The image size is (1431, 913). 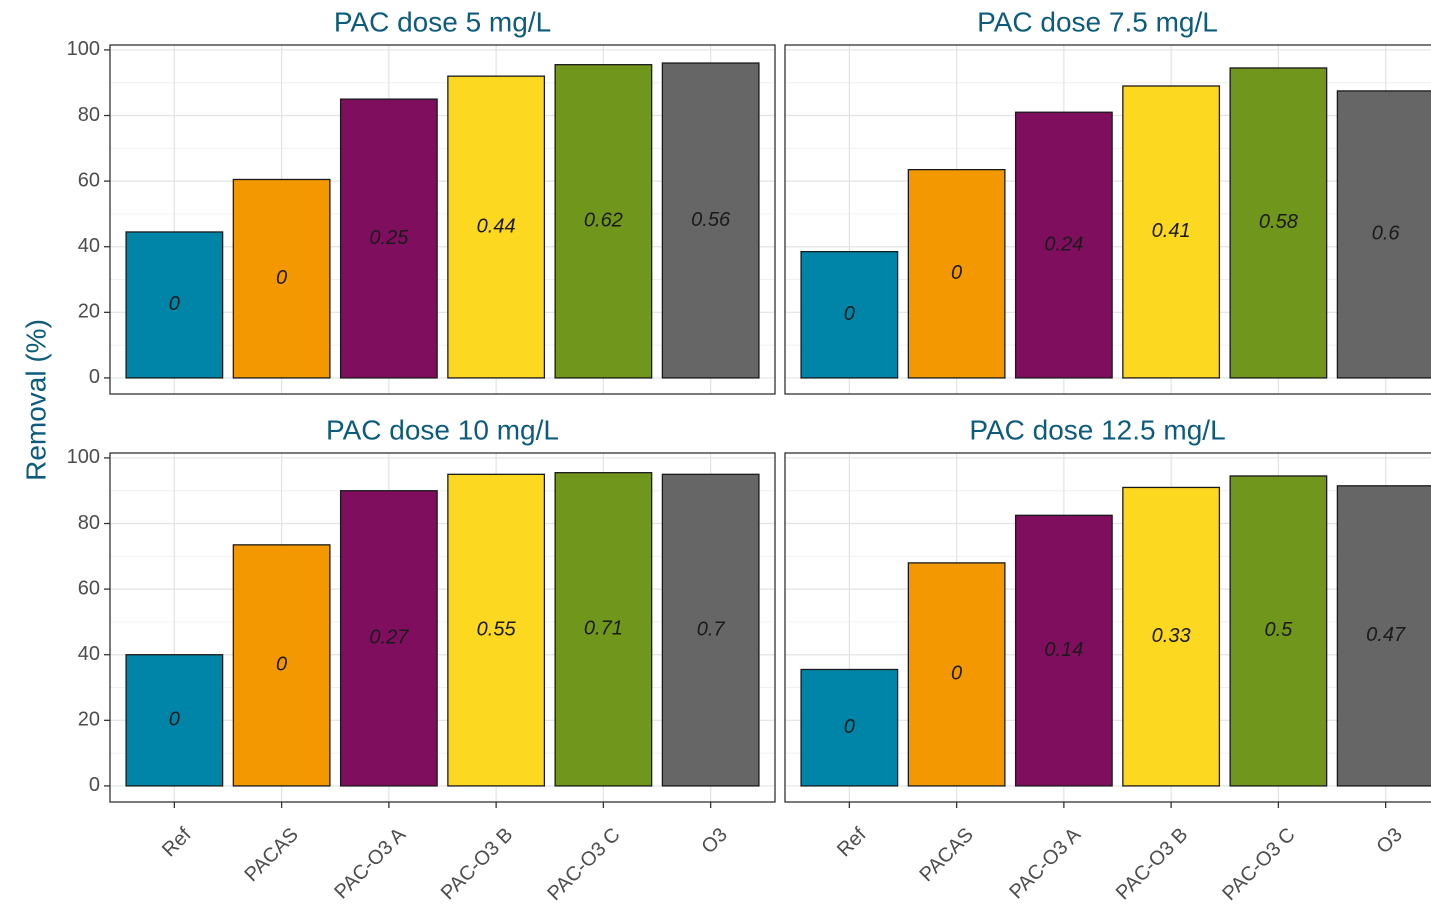 I want to click on facet-title: PAC dose 5 mg/L, so click(x=442, y=21).